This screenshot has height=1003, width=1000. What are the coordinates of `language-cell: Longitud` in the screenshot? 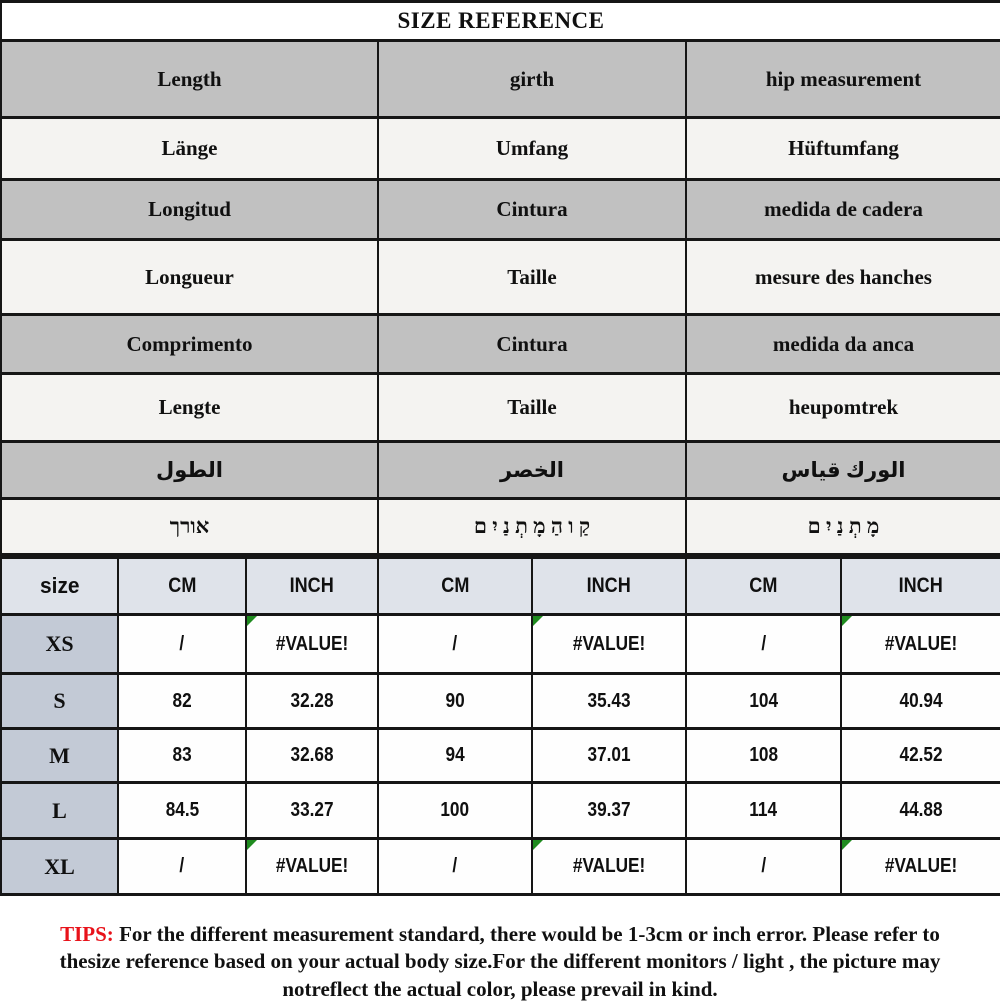 It's located at (189, 209).